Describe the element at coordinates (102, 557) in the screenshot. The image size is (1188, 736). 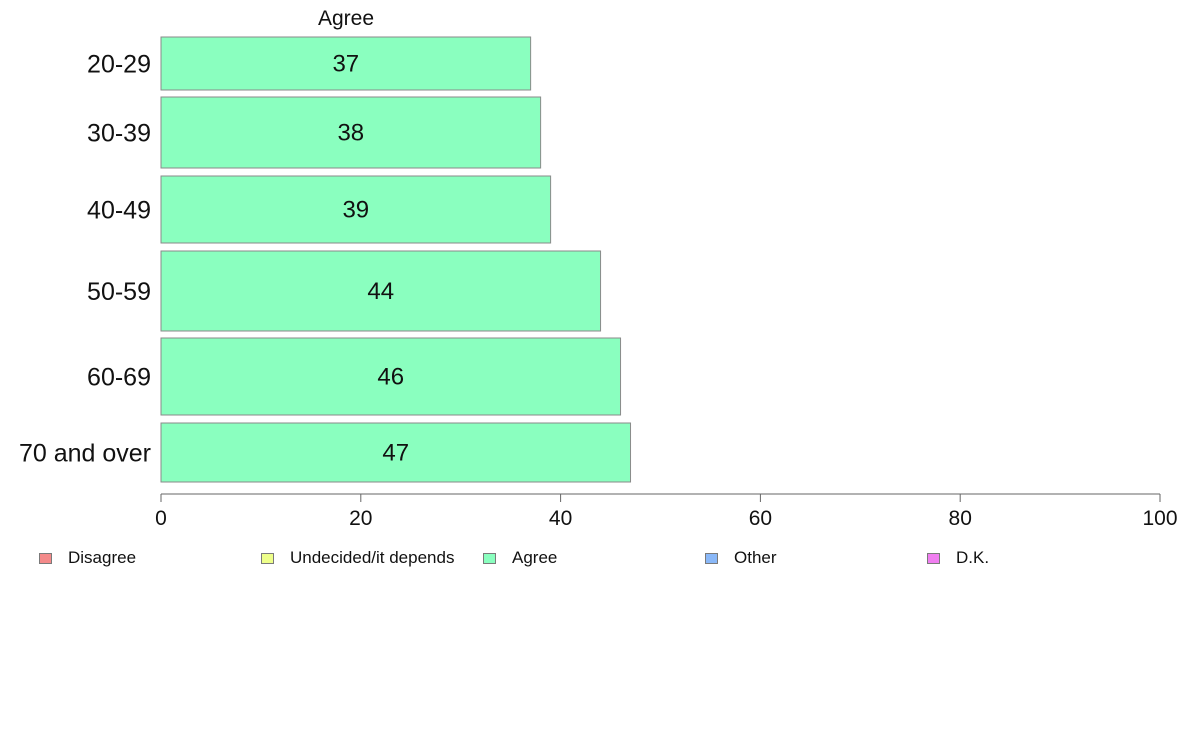
I see `legend-label: Disagree` at that location.